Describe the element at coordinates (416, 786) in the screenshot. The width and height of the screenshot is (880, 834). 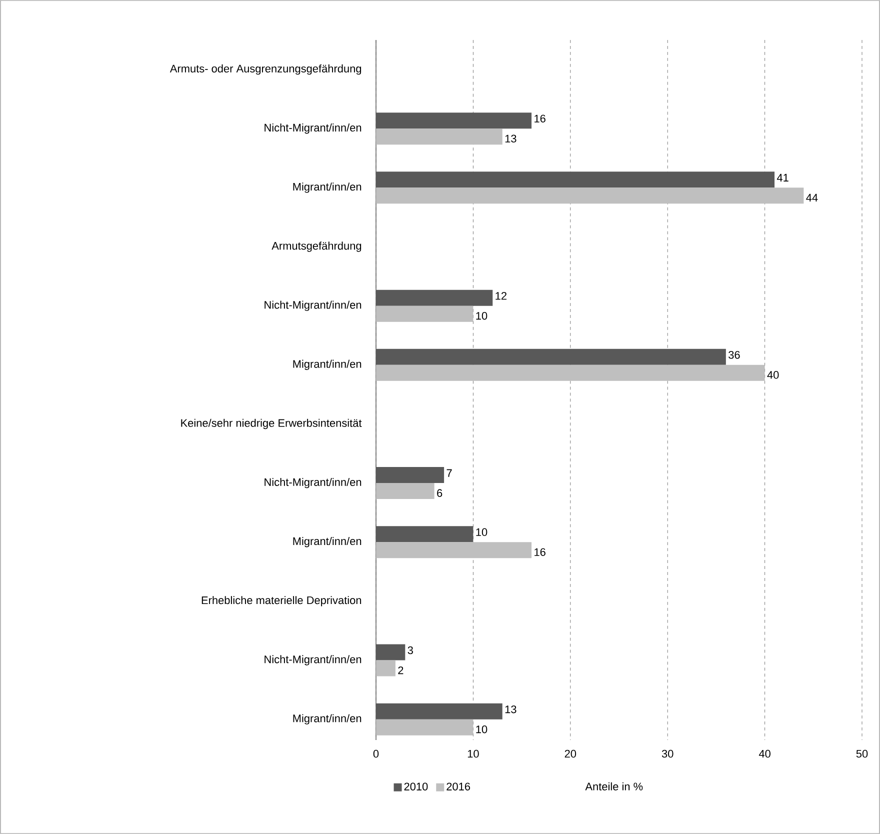
I see `legend-label: 2010` at that location.